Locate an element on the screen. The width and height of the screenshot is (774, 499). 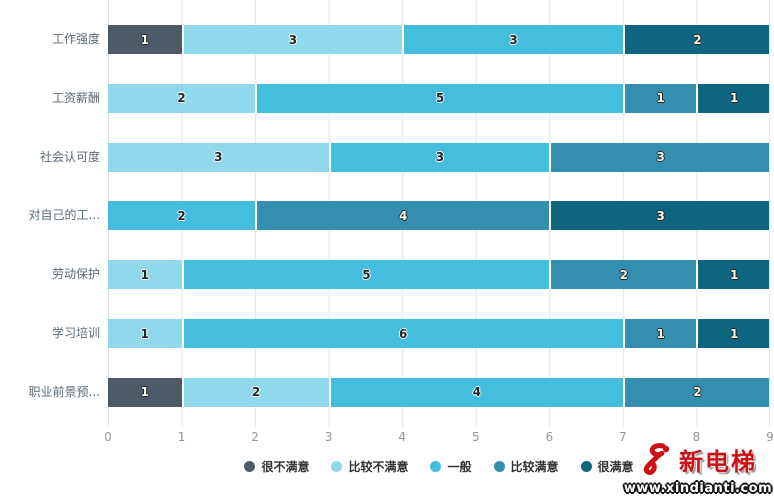
watermark-top: 新电梯 is located at coordinates (698, 462).